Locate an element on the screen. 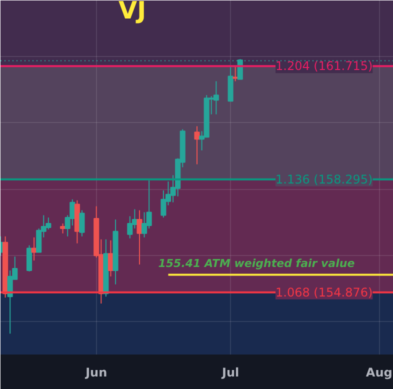 The image size is (393, 389). x-tick-label: Jul is located at coordinates (230, 373).